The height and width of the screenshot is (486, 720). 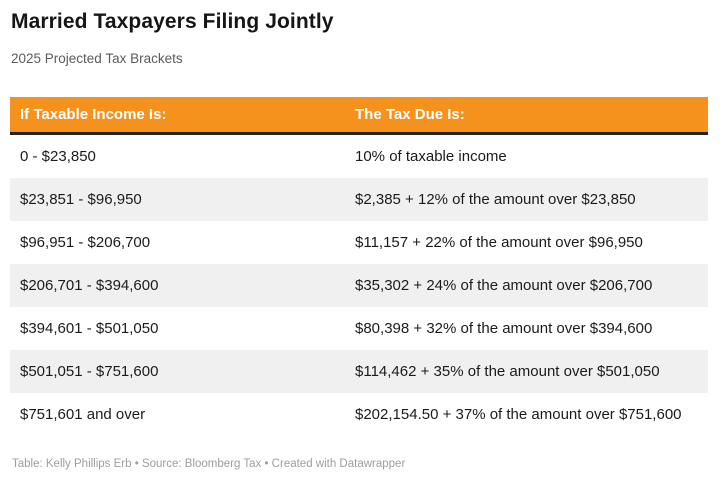 I want to click on income-range-cell: $501,051 - $751,600, so click(x=89, y=371).